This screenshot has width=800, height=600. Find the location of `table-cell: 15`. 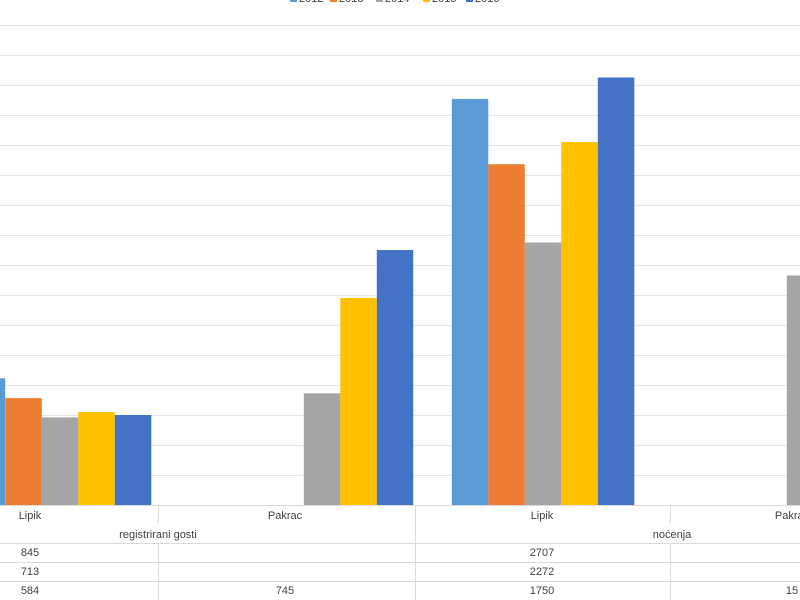

table-cell: 15 is located at coordinates (792, 591).